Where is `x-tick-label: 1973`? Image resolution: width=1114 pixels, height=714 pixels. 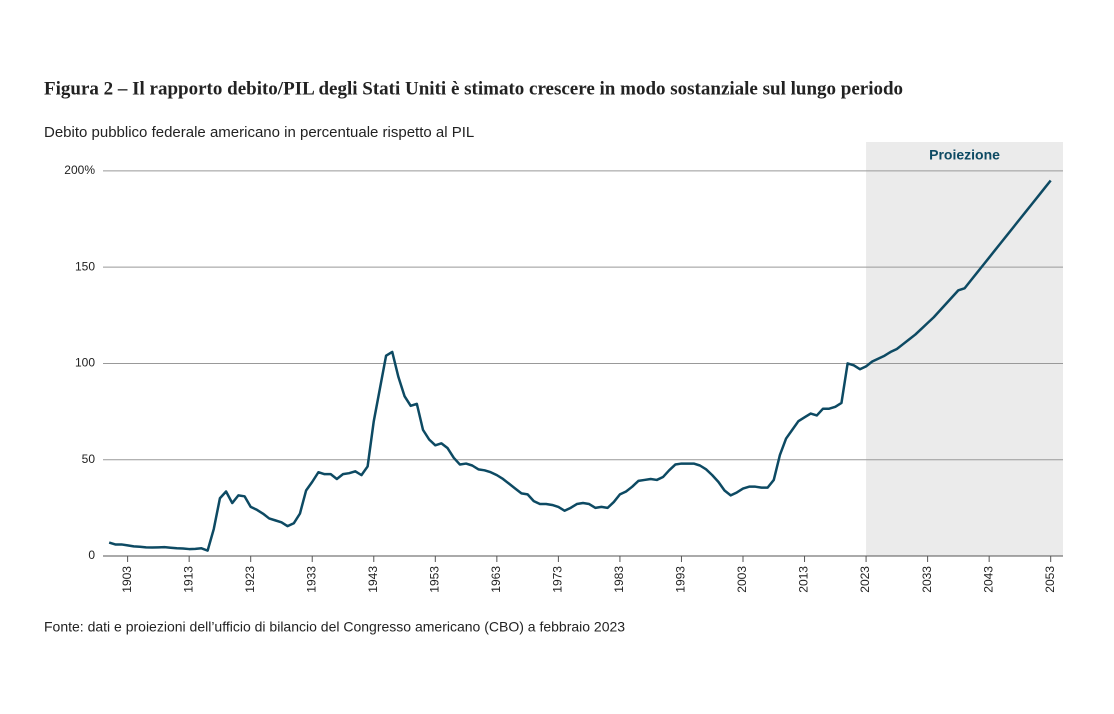
x-tick-label: 1973 is located at coordinates (558, 579).